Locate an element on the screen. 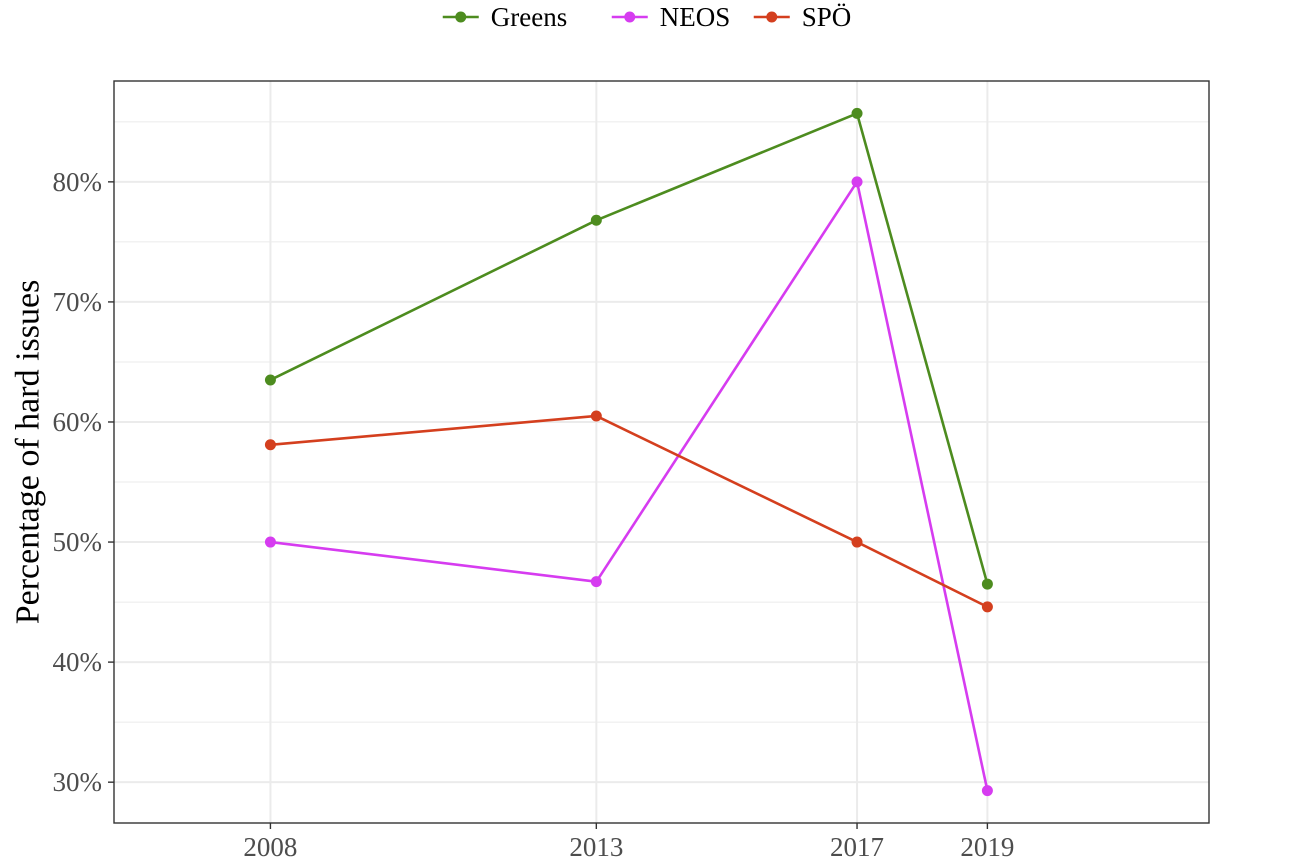  y-axis-title: Percentage of hard issues is located at coordinates (28, 452).